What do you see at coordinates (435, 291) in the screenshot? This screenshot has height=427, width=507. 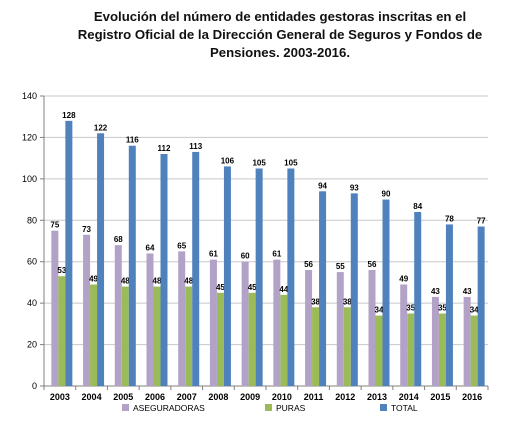 I see `data-label: 43` at bounding box center [435, 291].